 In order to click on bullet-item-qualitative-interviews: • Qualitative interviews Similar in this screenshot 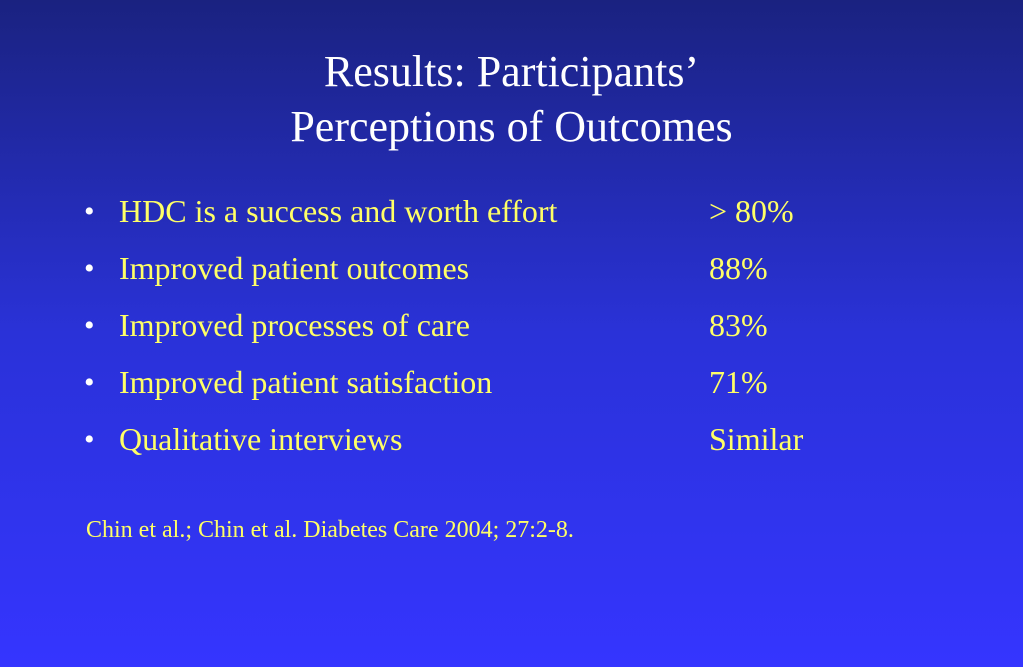, I will do `click(534, 439)`.